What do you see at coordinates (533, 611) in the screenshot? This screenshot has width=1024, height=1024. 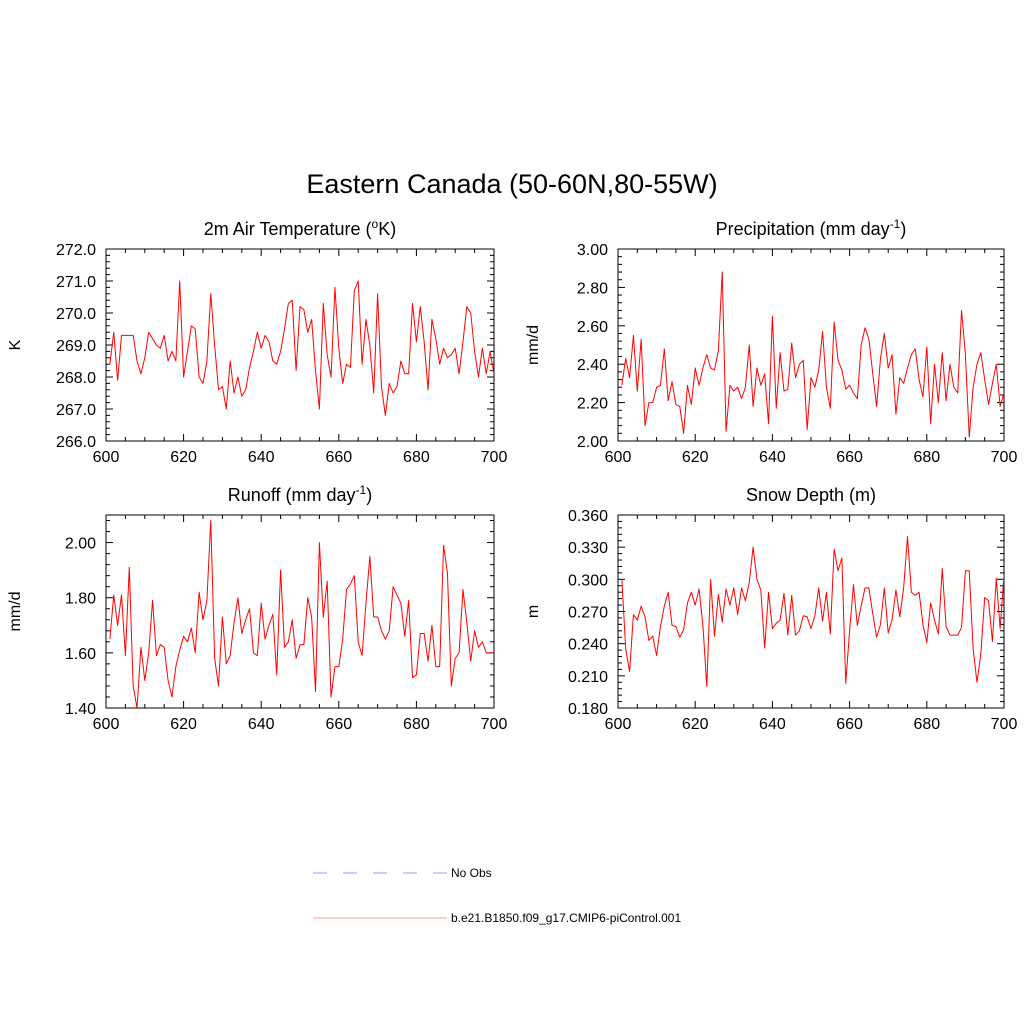 I see `snow-depth-y-axis-label: m` at bounding box center [533, 611].